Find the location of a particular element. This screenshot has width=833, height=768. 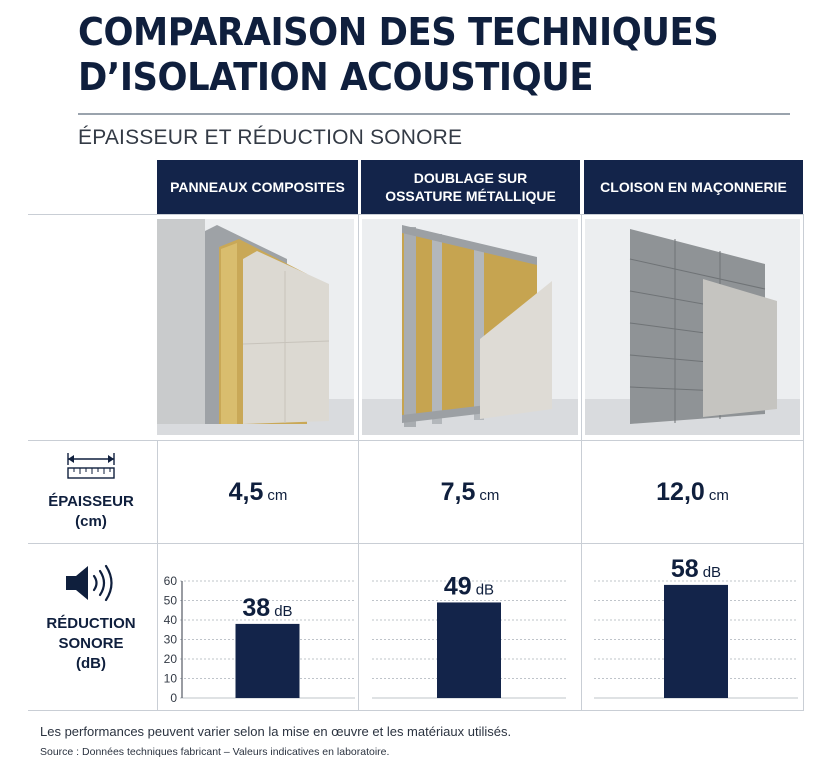

thickness-value-metal-frame: 7,5 cm is located at coordinates (470, 496).